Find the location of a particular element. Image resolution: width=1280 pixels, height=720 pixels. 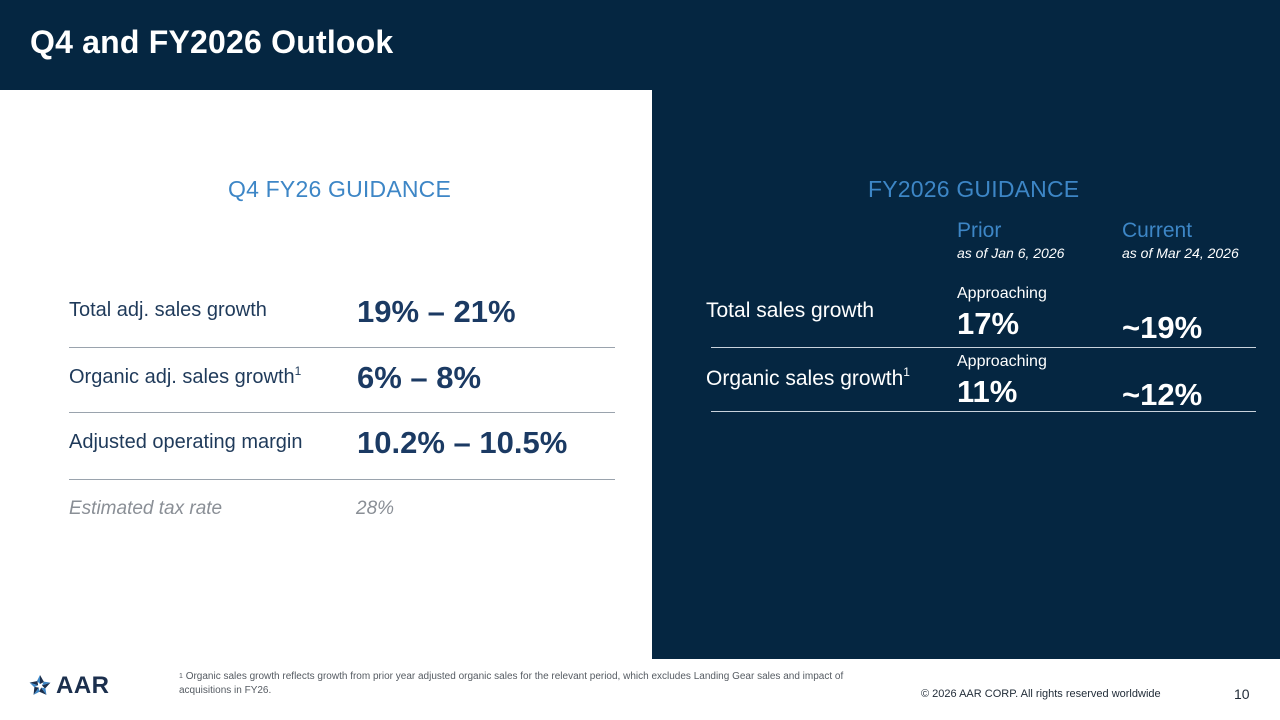

fy-guidance-heading: FY2026 GUIDANCE is located at coordinates (974, 189).